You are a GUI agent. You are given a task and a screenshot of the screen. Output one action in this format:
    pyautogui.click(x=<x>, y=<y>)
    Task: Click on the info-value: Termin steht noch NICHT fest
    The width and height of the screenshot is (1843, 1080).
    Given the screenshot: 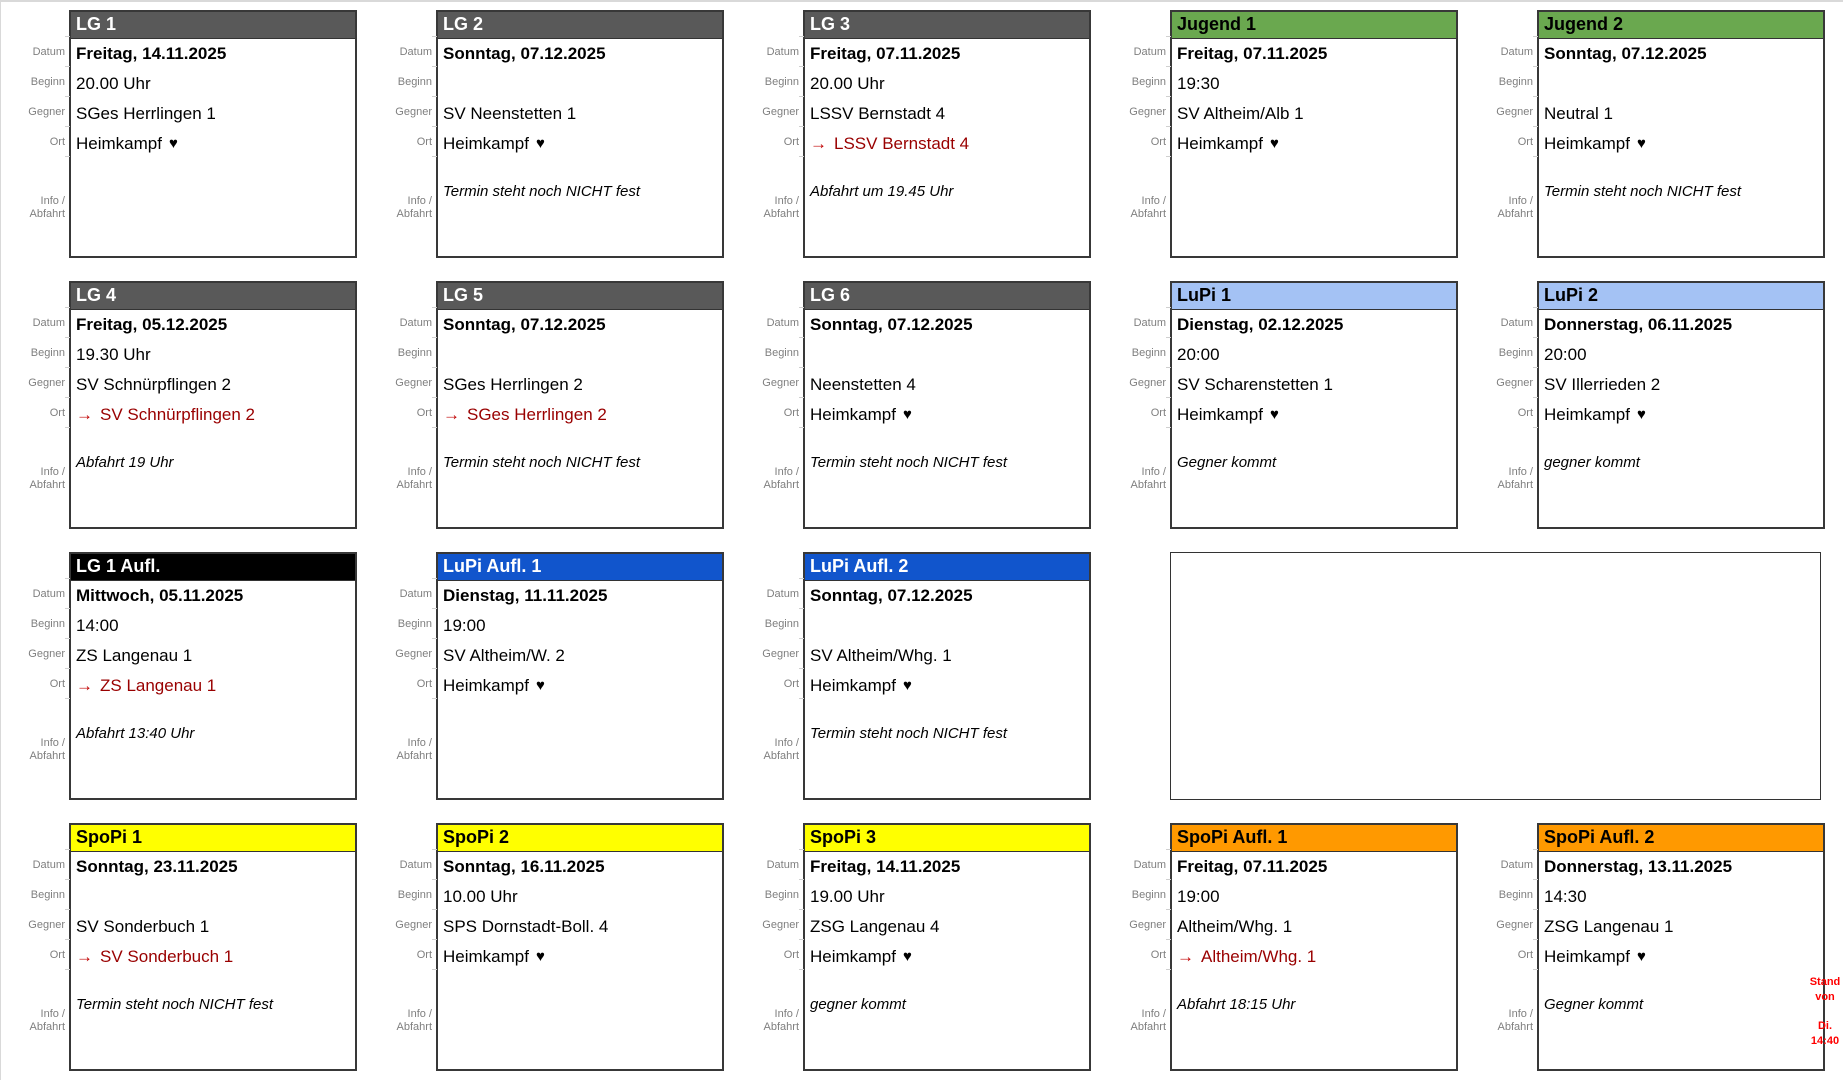 What is the action you would take?
    pyautogui.click(x=175, y=1004)
    